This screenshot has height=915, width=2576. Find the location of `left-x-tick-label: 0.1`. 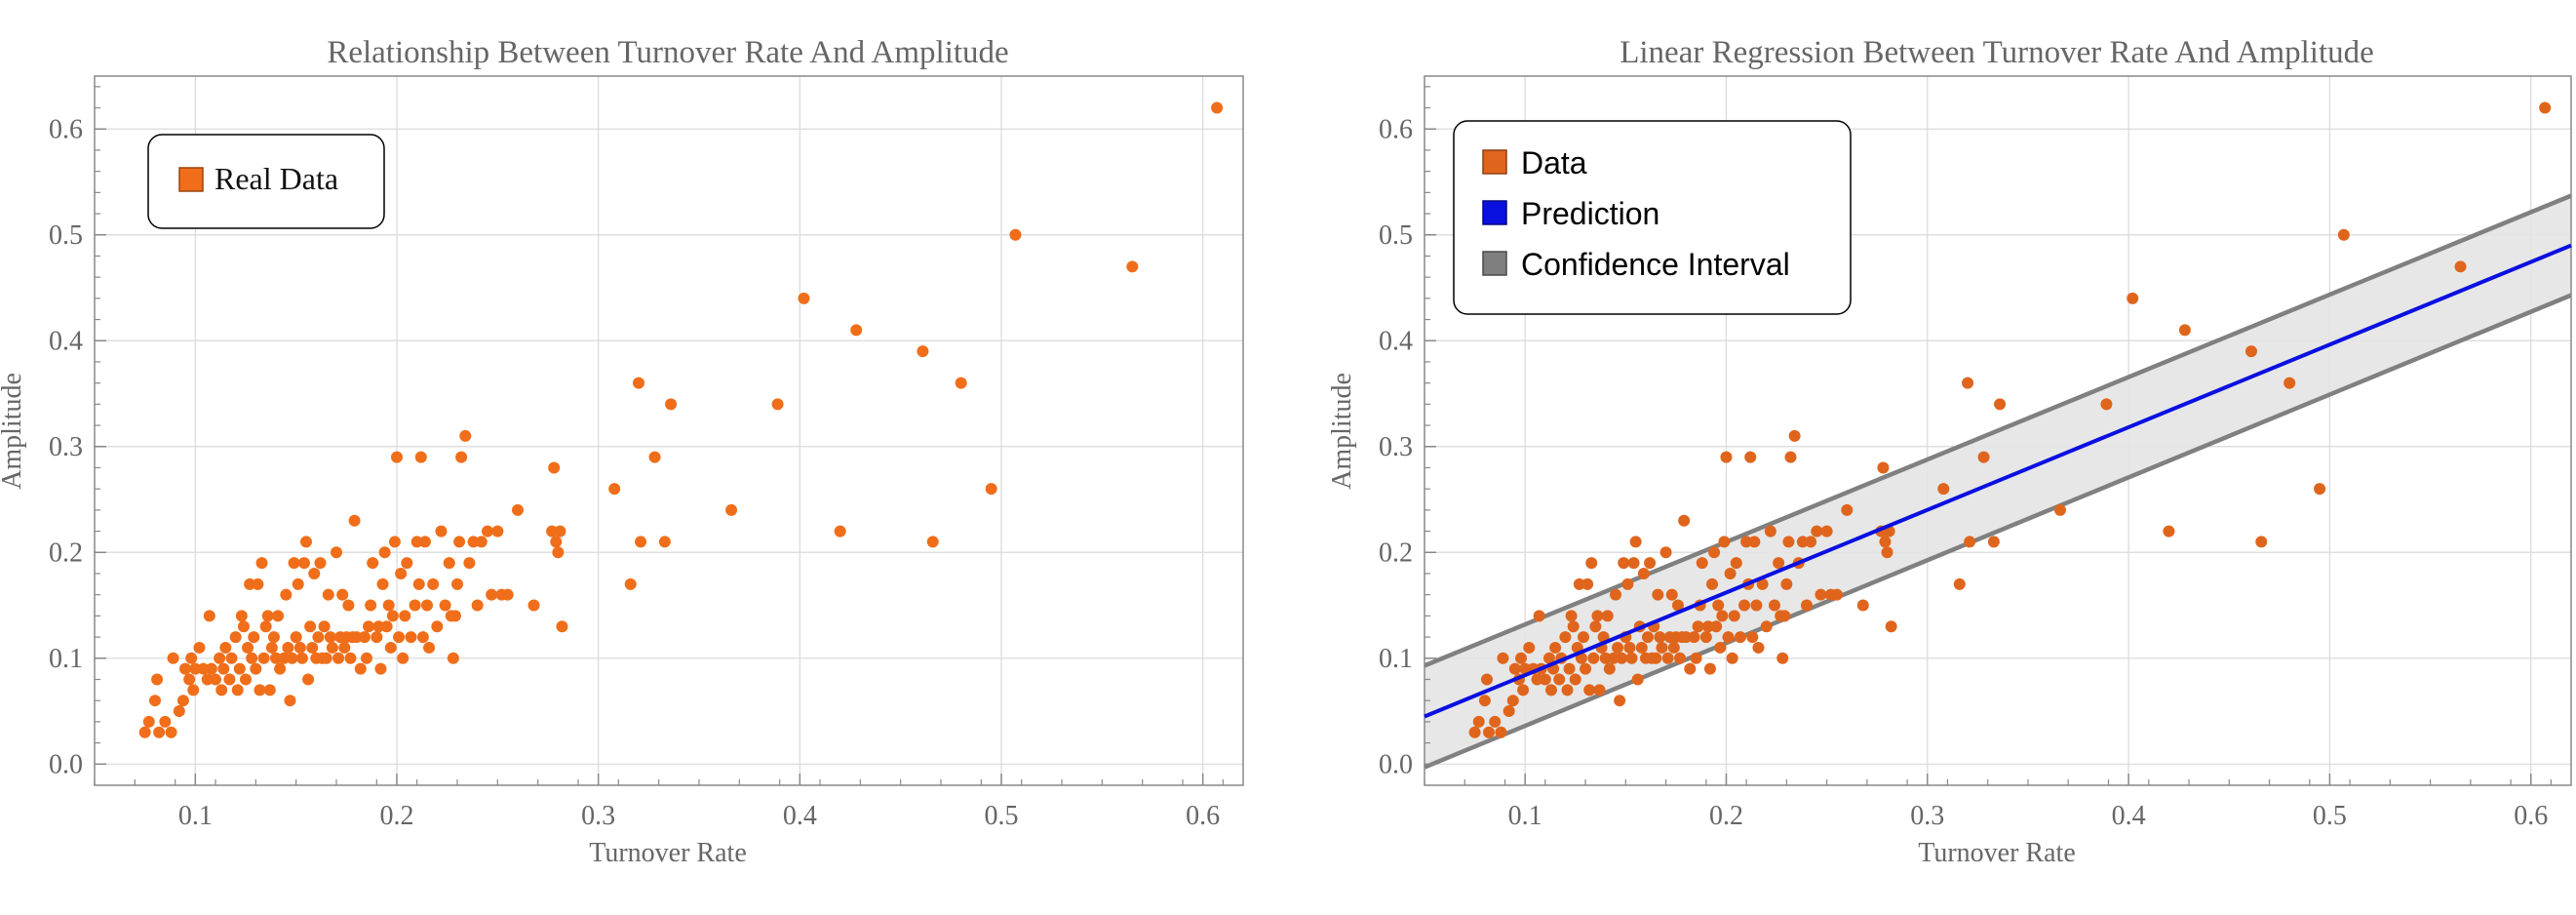

left-x-tick-label: 0.1 is located at coordinates (195, 816).